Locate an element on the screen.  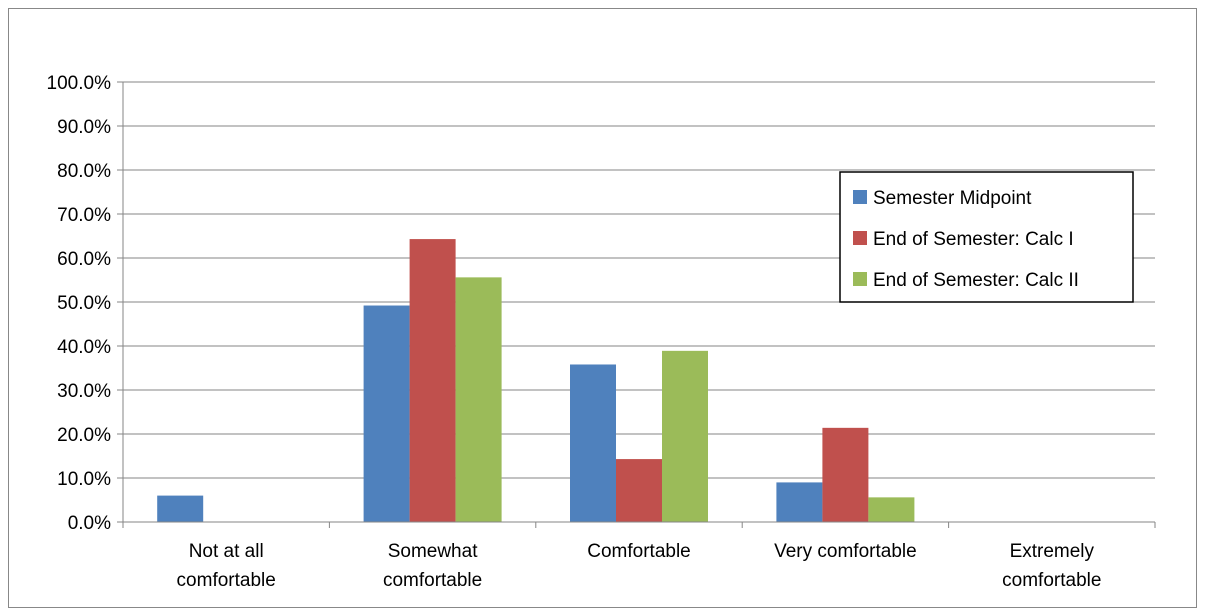
y-tick-label: 0.0% is located at coordinates (89, 523).